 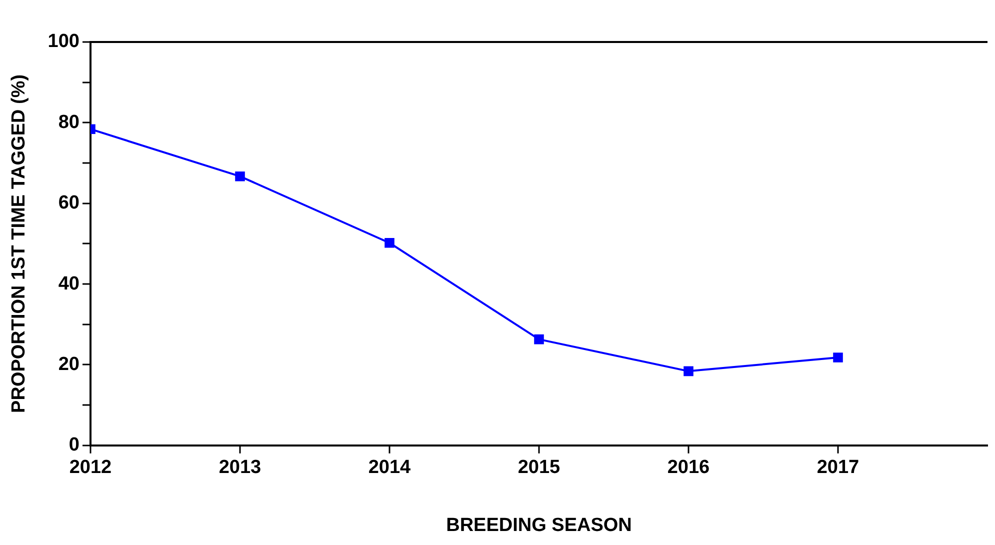 I want to click on y-tick-label: 80, so click(x=69, y=122).